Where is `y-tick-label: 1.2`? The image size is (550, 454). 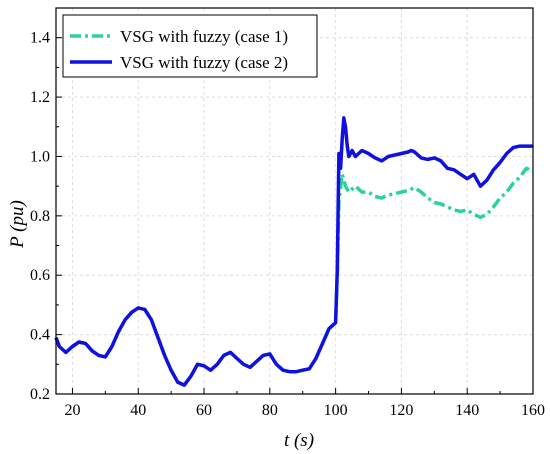
y-tick-label: 1.2 is located at coordinates (40, 97).